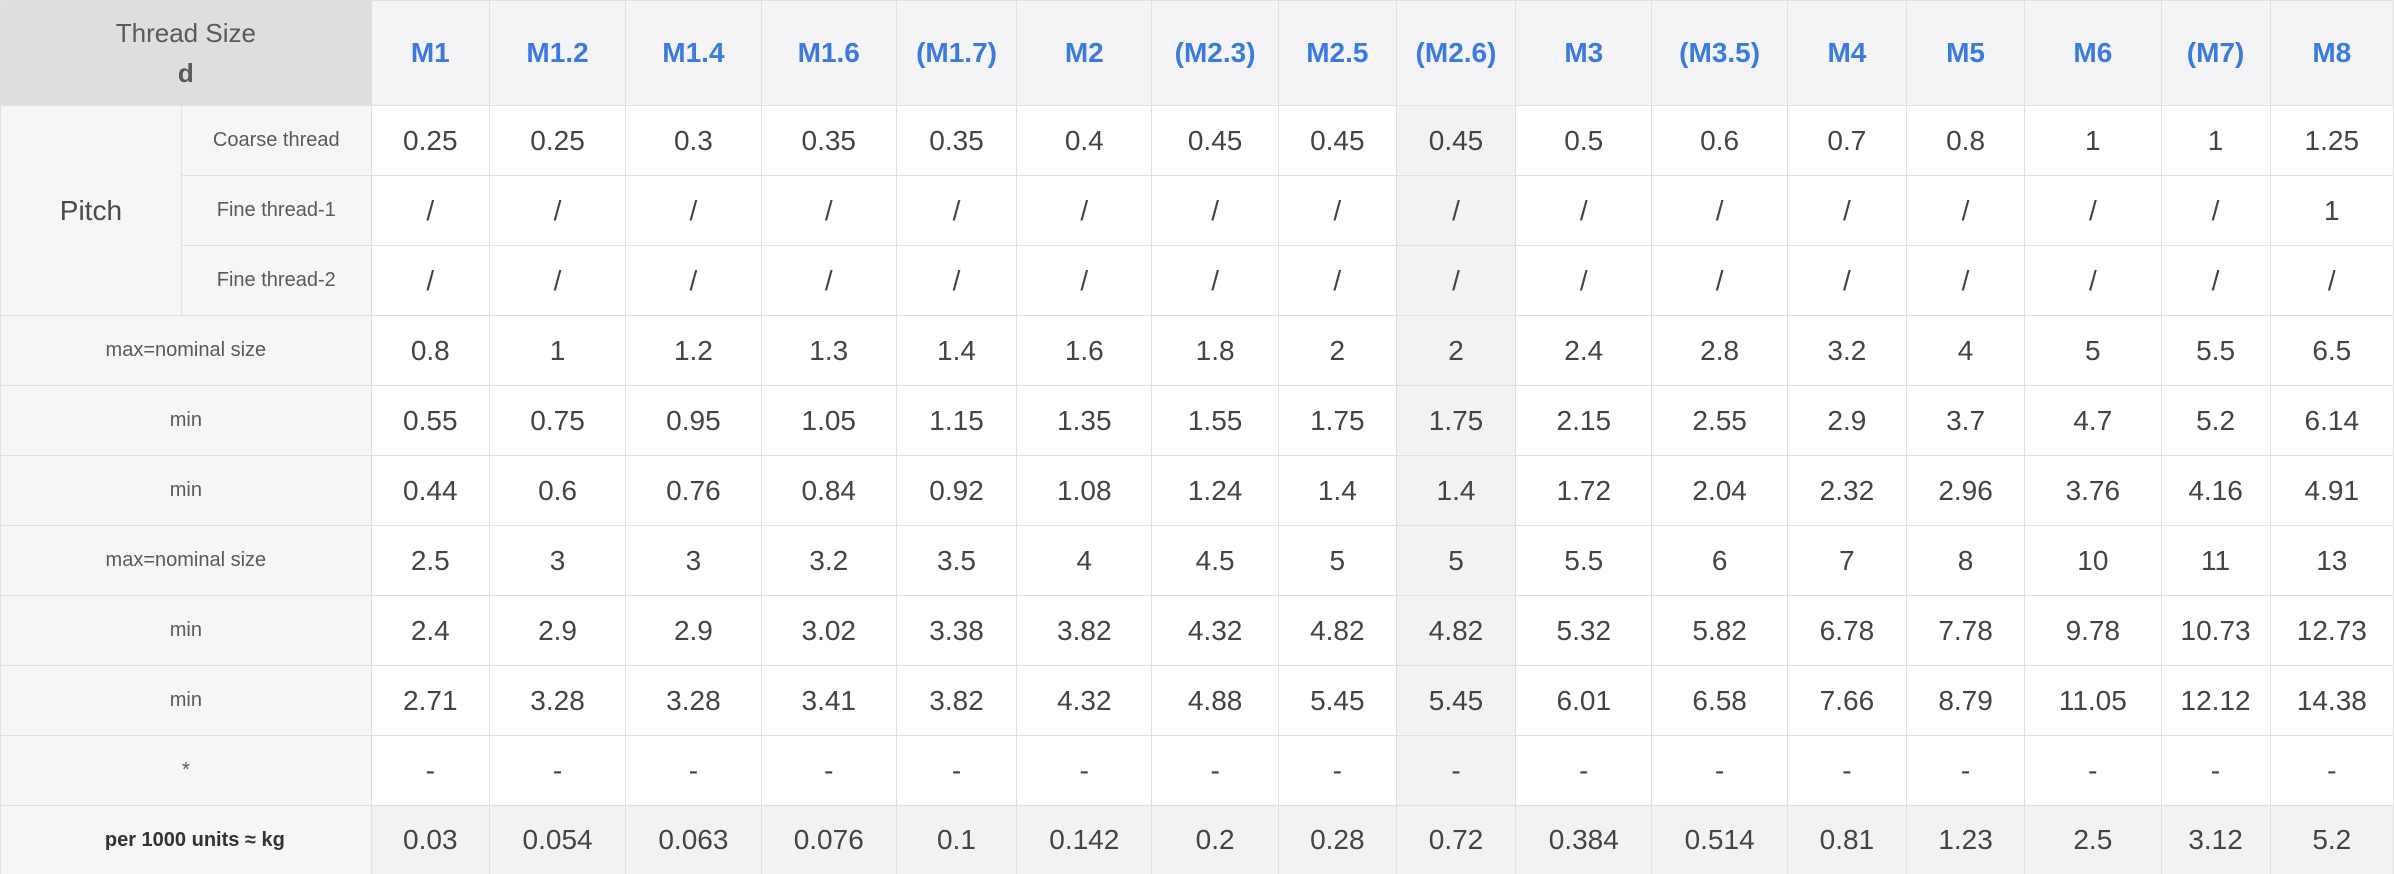  Describe the element at coordinates (1584, 140) in the screenshot. I see `value-cell: 0.5` at that location.